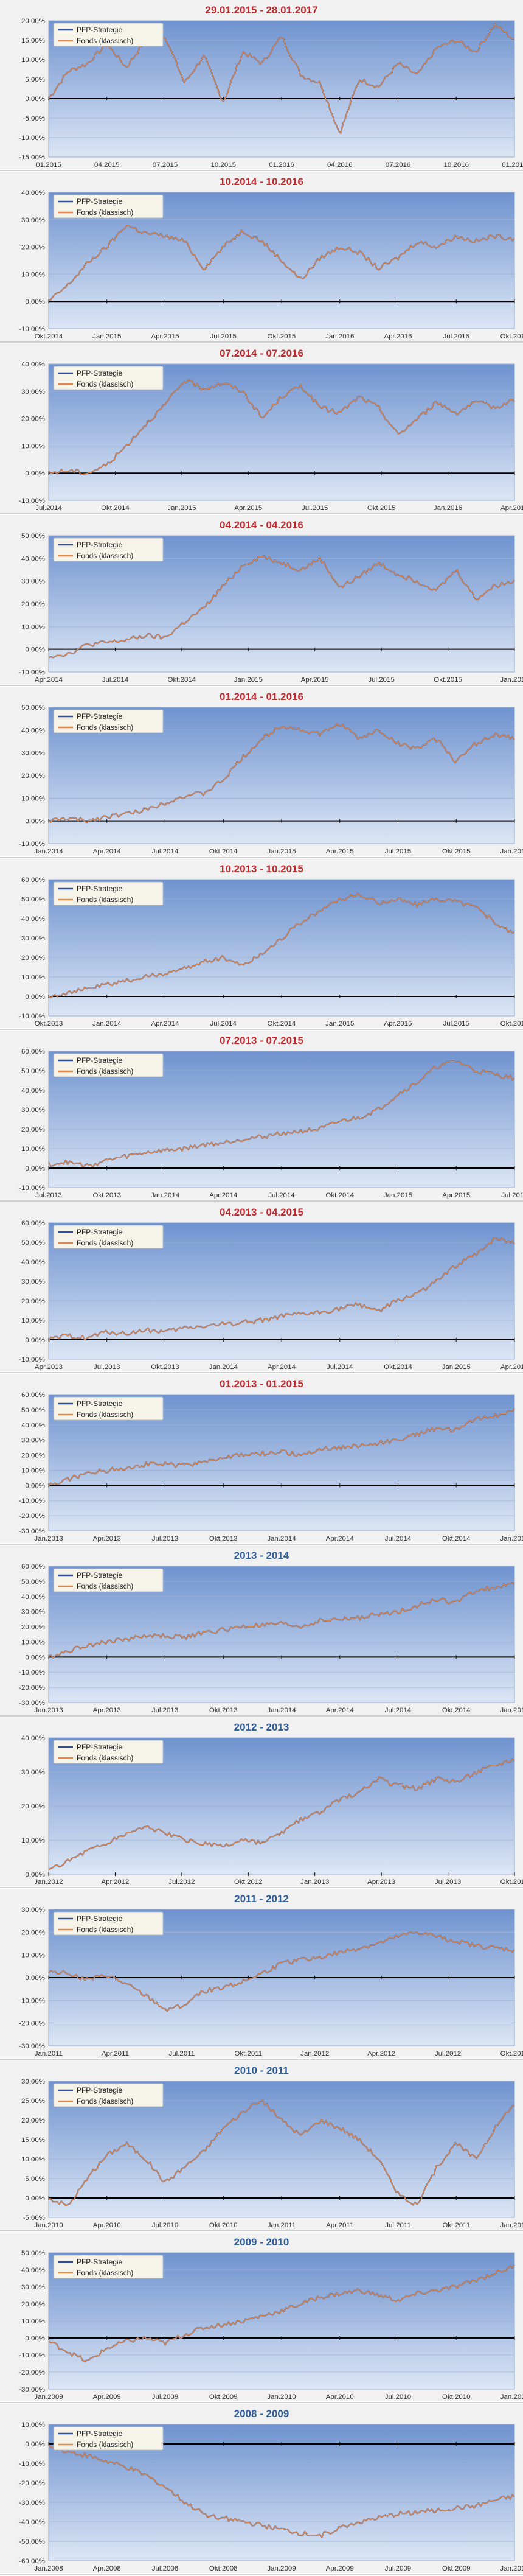 This screenshot has height=2576, width=523. What do you see at coordinates (248, 2053) in the screenshot?
I see `x-tick-label: Okt.2011` at bounding box center [248, 2053].